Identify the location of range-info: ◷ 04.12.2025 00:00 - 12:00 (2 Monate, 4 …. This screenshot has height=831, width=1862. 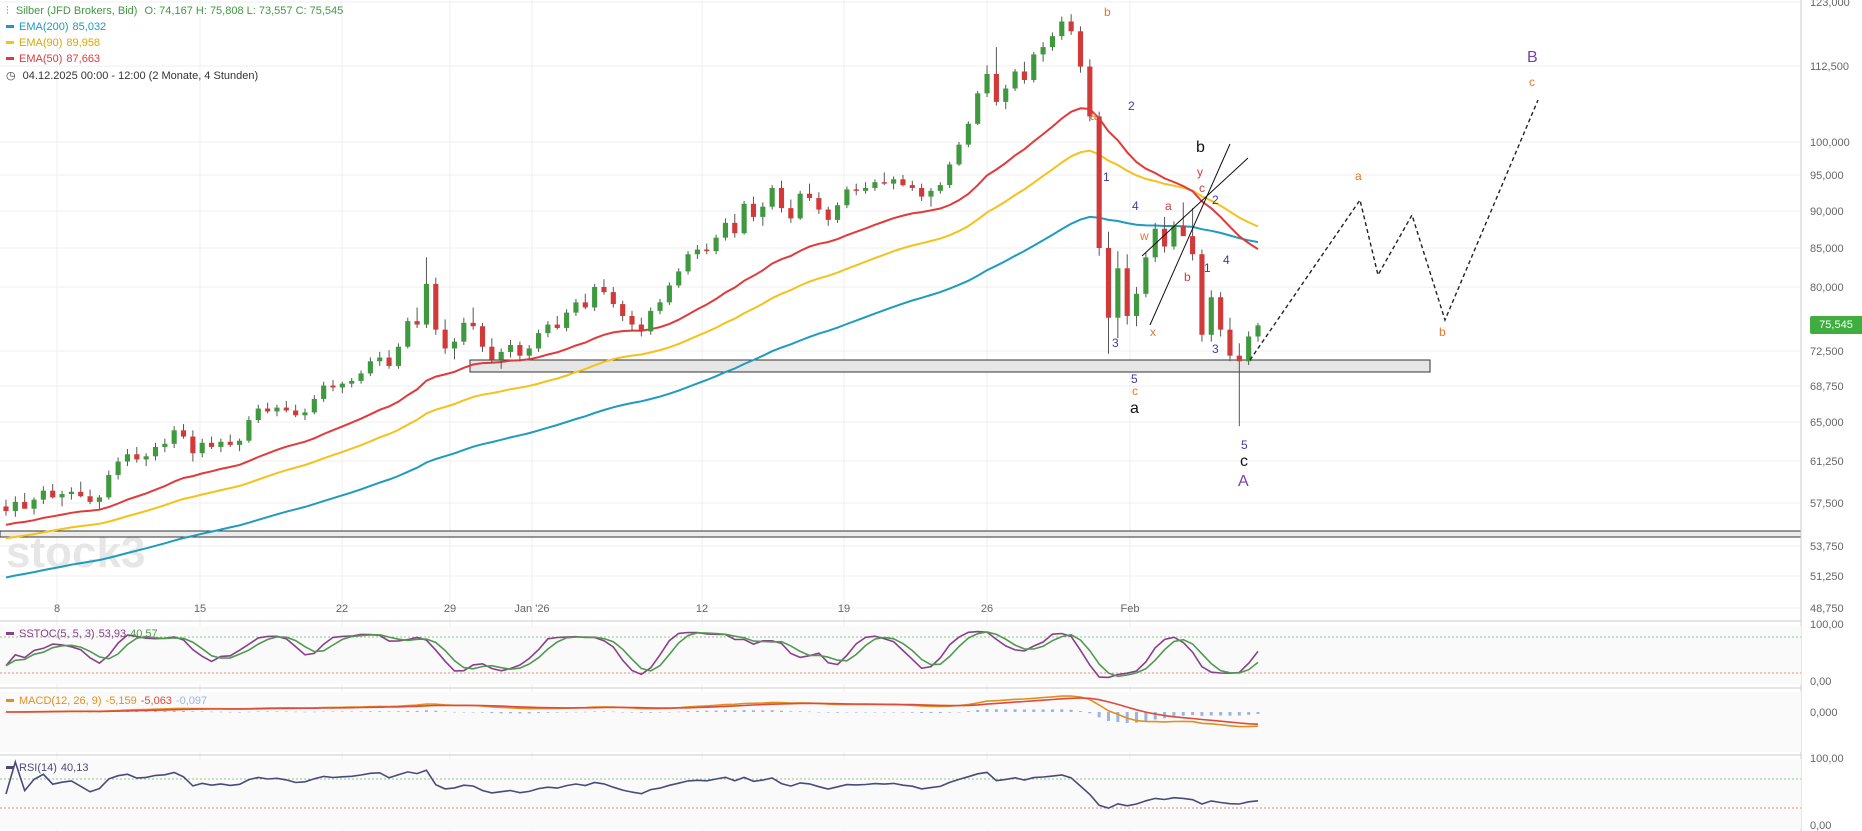
(134, 75).